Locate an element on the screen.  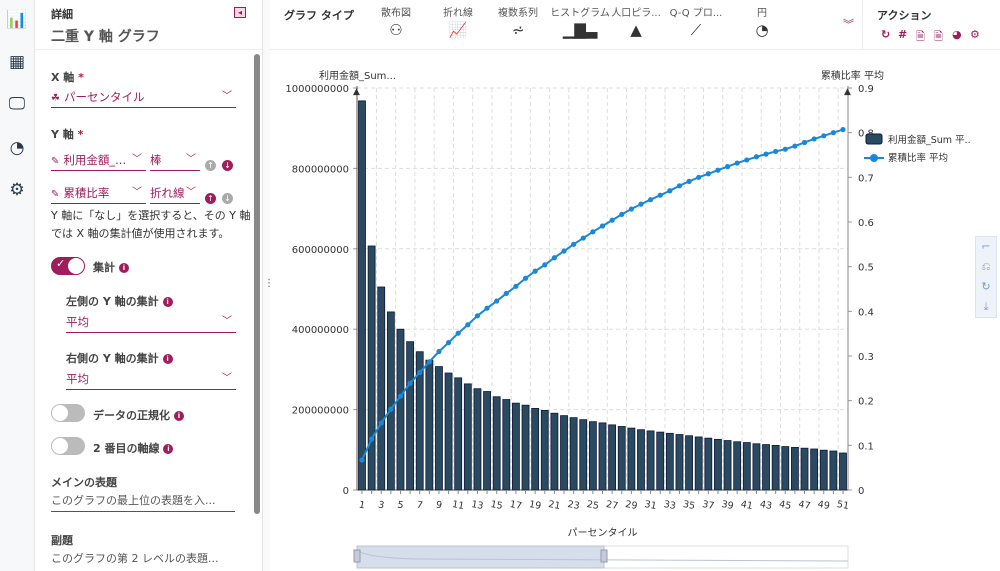
bar-chart-icon: 📊 is located at coordinates (17, 20).